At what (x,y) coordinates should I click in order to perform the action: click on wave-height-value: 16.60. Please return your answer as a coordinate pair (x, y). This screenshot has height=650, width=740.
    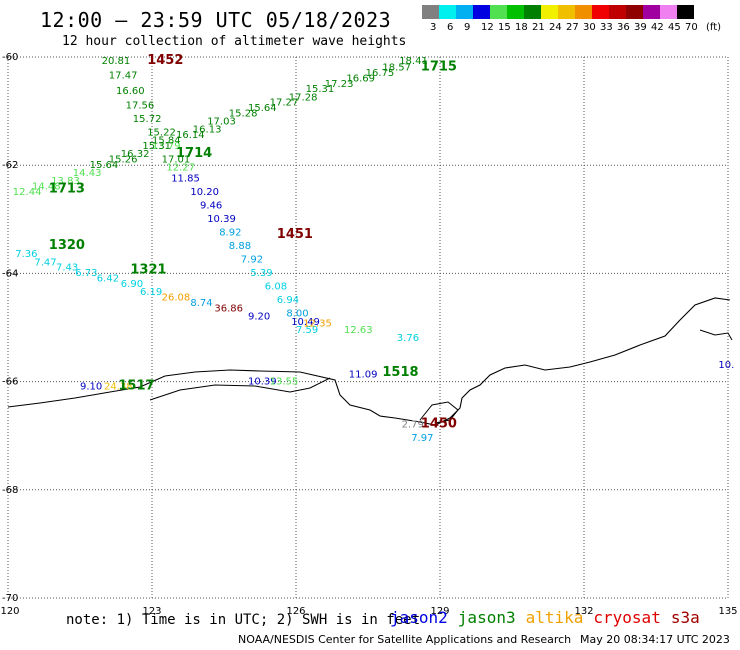
    Looking at the image, I should click on (130, 91).